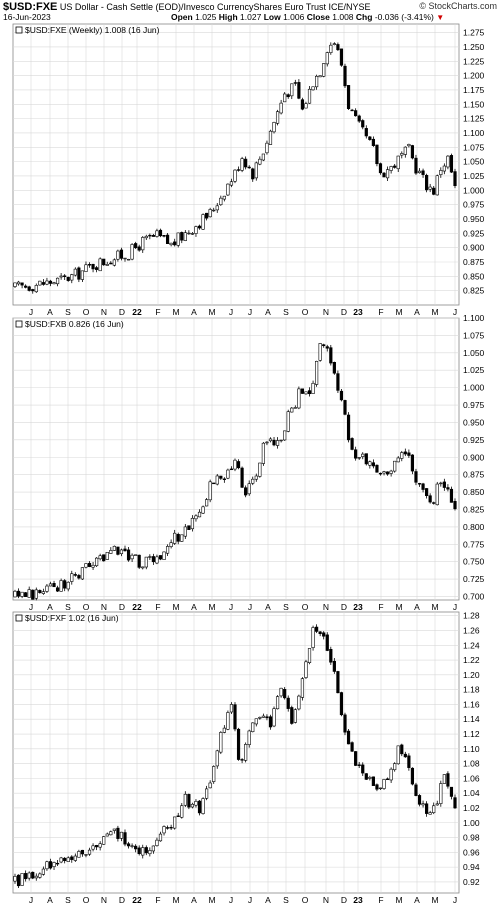 Image resolution: width=500 pixels, height=910 pixels. I want to click on y-tick-label: 1.200, so click(474, 76).